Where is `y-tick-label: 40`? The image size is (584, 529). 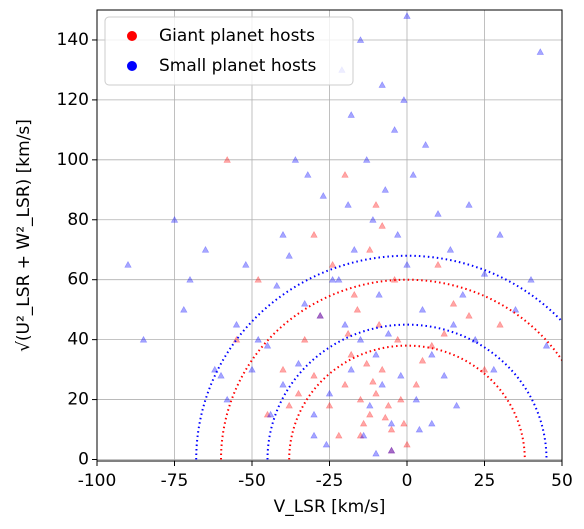 y-tick-label: 40 is located at coordinates (78, 340).